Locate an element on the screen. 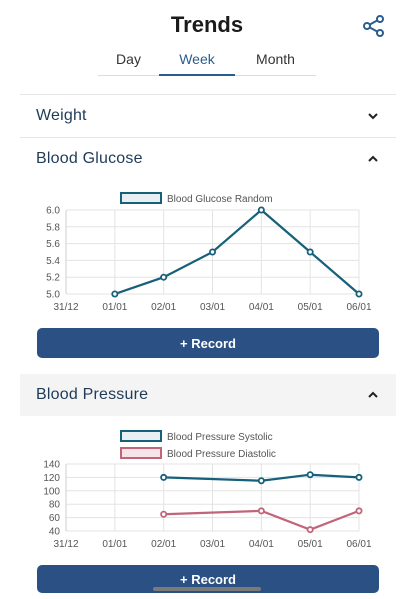 The width and height of the screenshot is (414, 599). y-tick-label: 60 is located at coordinates (55, 518).